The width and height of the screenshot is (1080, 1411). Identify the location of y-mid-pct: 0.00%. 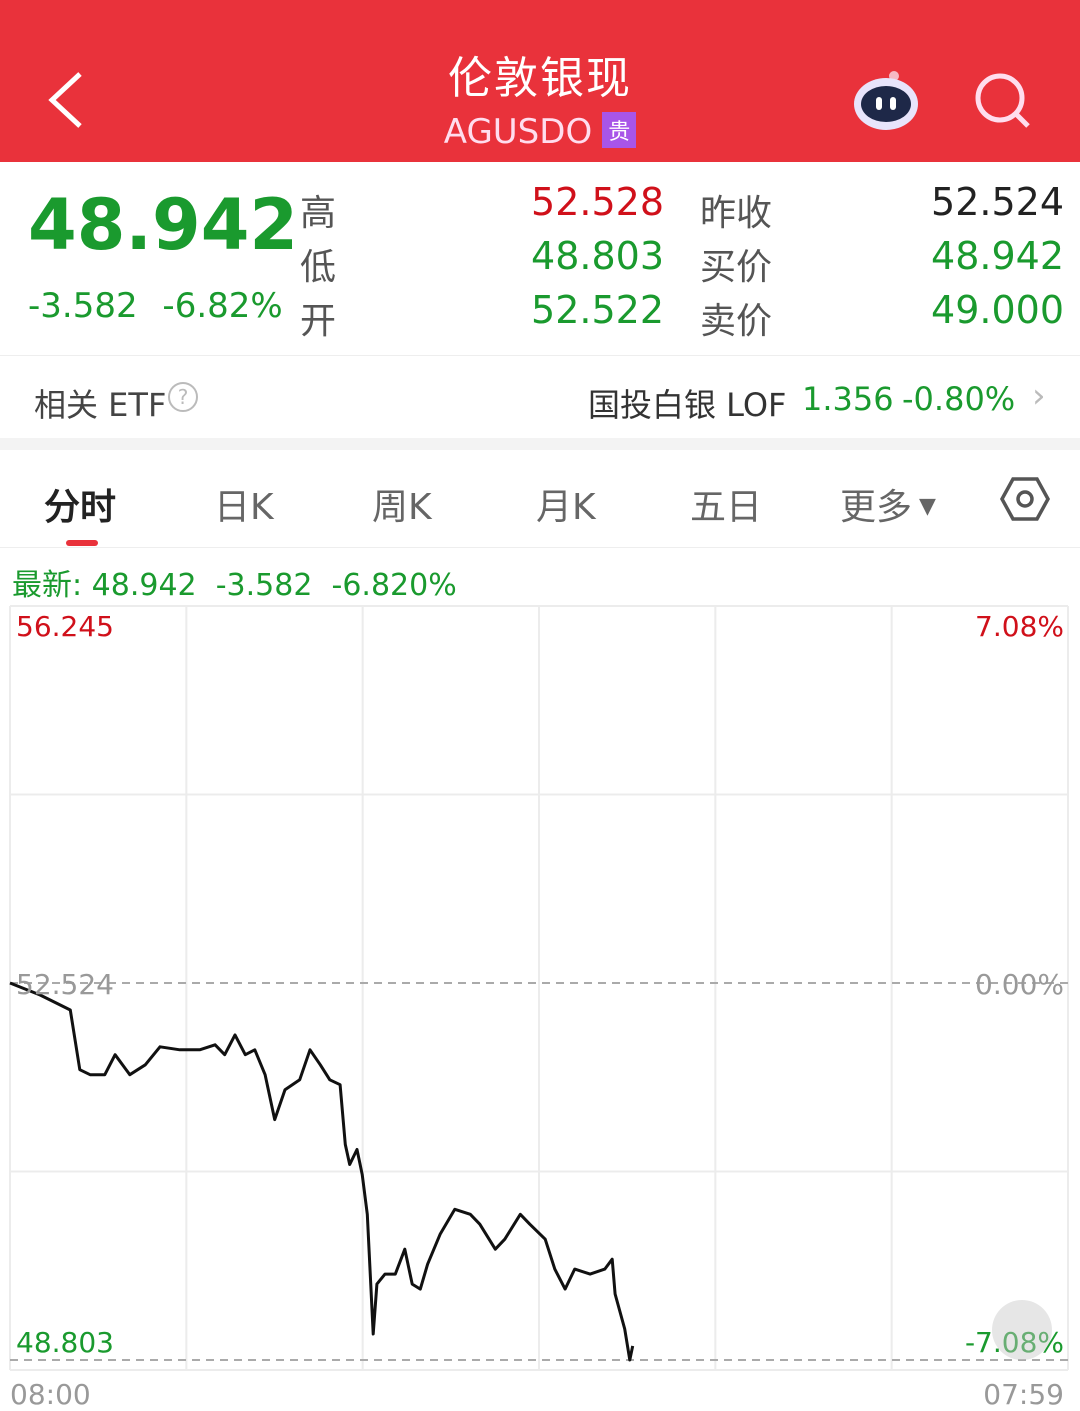
(1019, 984).